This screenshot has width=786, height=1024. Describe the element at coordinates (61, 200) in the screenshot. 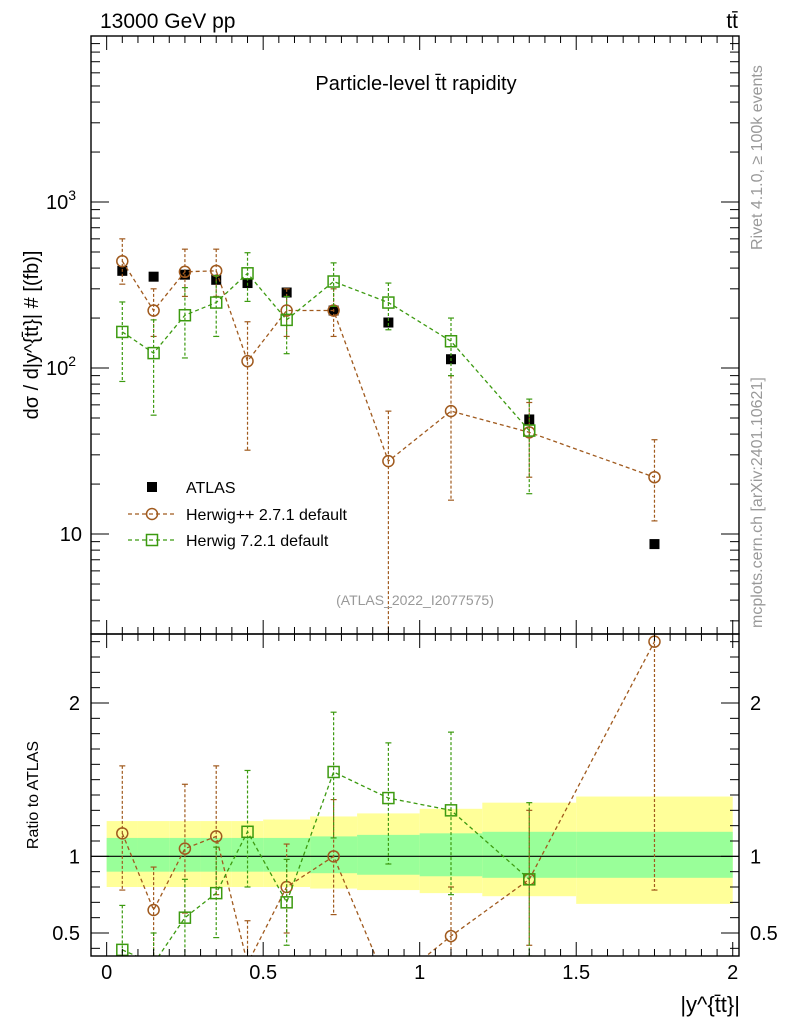

I see `main-y-tick-label: 10³` at that location.